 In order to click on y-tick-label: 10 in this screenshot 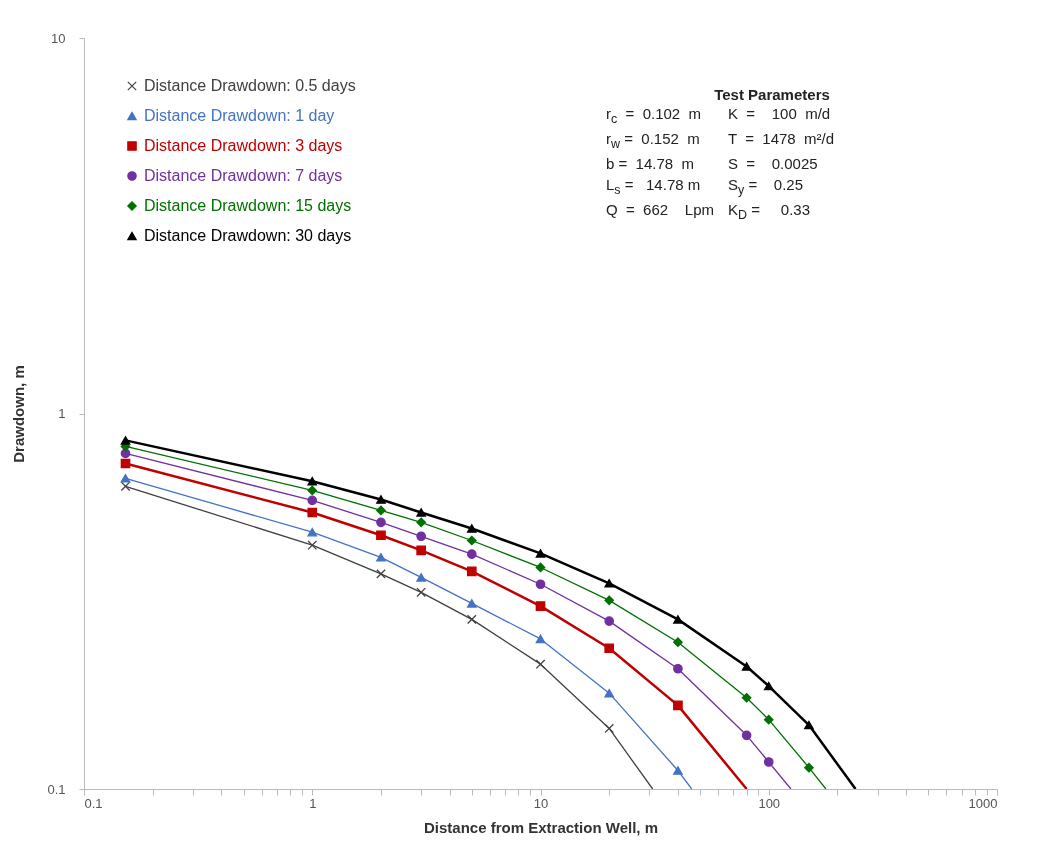, I will do `click(58, 38)`.